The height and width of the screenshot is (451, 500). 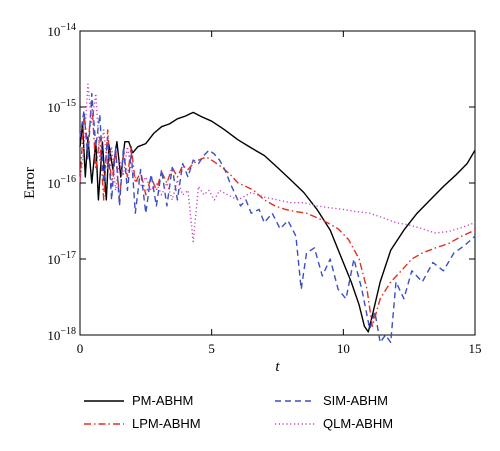 I want to click on x-tick-label: 5, so click(x=211, y=348).